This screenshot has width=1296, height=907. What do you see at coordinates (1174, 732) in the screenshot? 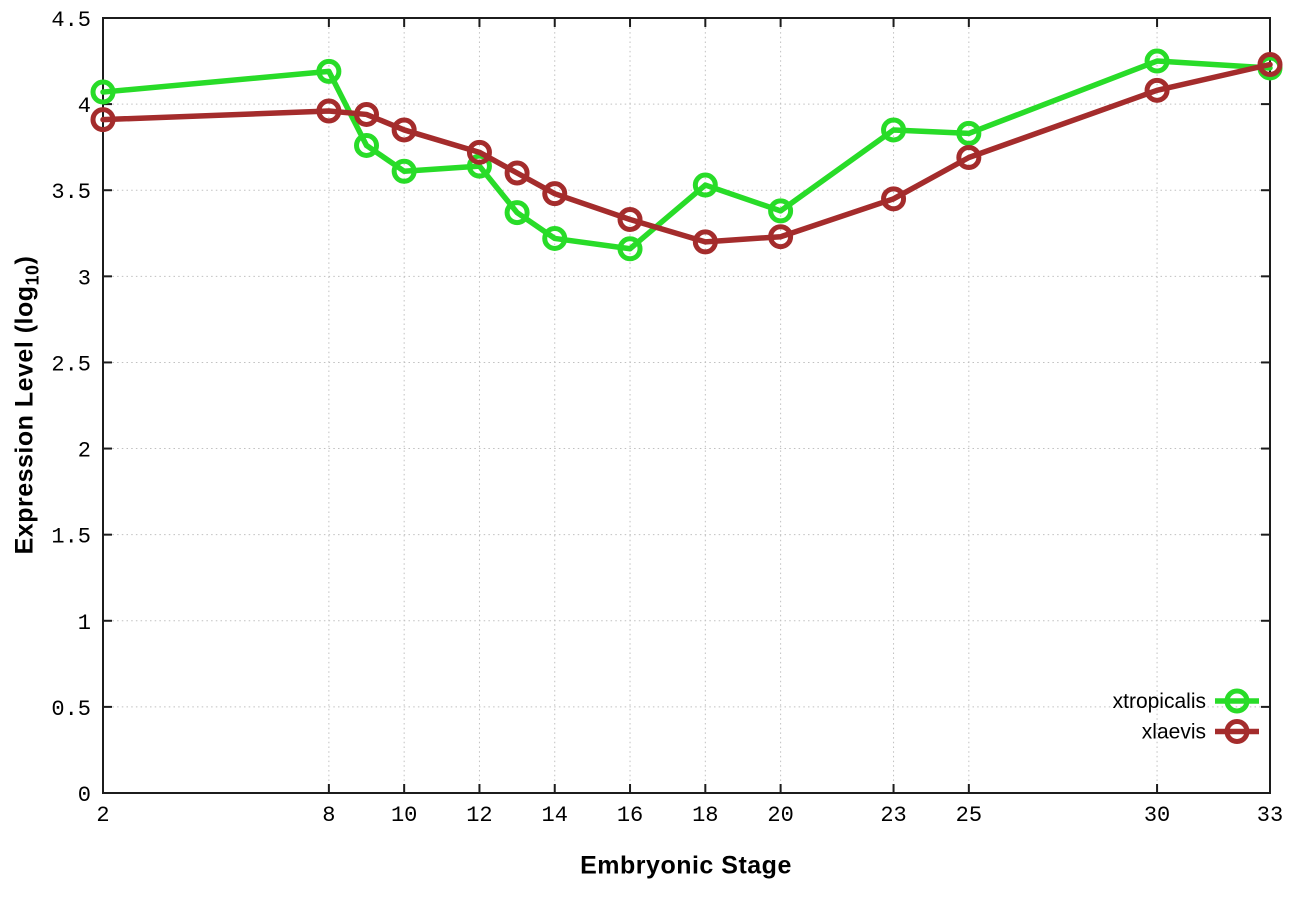
I see `legend-label-xlaevis: xlaevis` at bounding box center [1174, 732].